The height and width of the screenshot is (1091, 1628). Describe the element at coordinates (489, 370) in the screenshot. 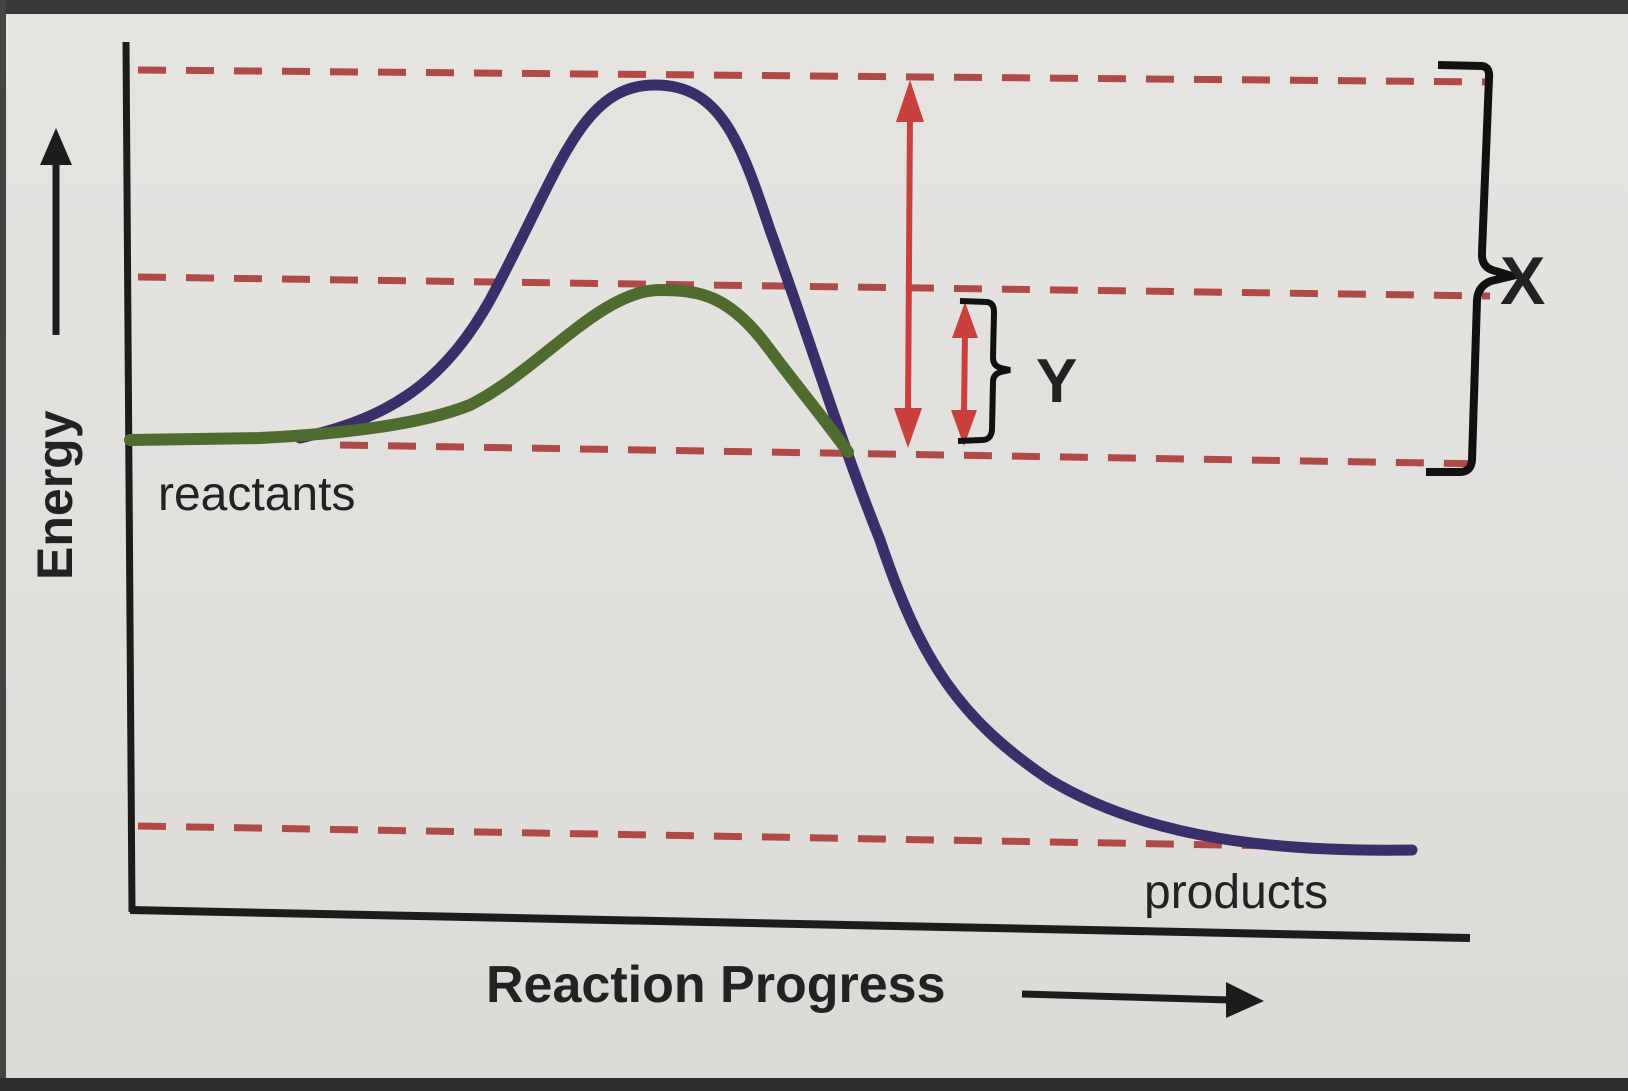

I see `catalyzed-curve` at that location.